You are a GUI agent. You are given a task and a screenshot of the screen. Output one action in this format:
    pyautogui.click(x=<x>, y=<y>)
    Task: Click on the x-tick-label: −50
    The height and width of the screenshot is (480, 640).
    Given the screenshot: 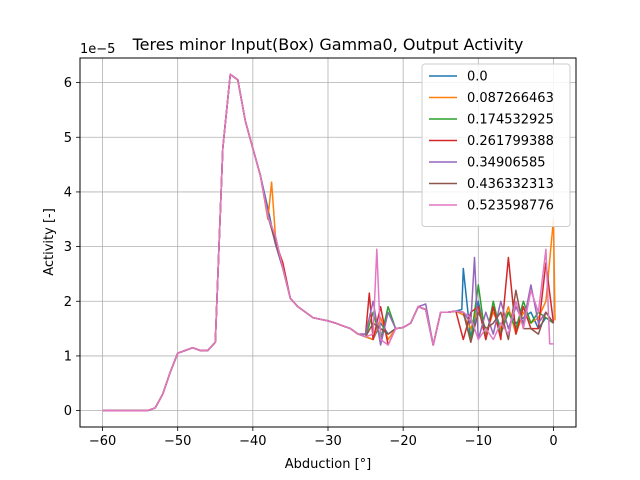 What is the action you would take?
    pyautogui.click(x=177, y=441)
    